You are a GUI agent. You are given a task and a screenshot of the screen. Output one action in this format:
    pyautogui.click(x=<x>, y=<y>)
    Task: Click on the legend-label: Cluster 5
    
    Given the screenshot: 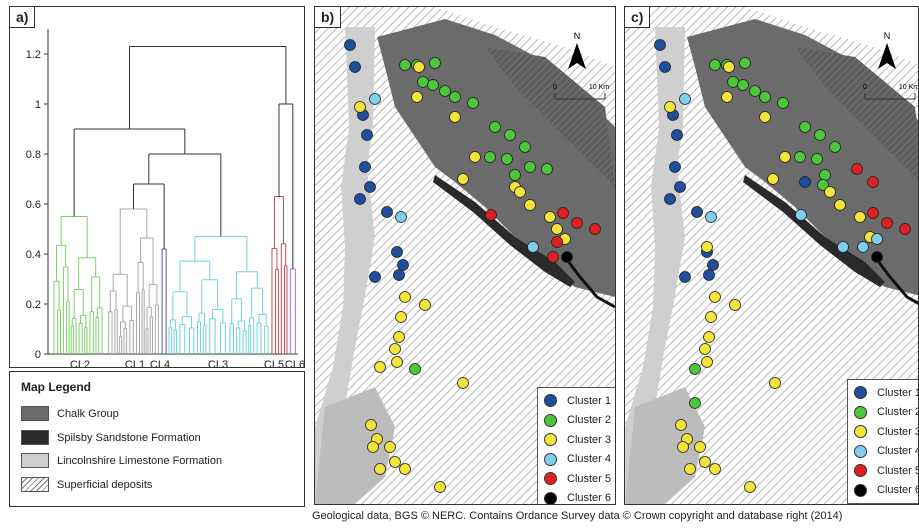 What is the action you would take?
    pyautogui.click(x=898, y=470)
    